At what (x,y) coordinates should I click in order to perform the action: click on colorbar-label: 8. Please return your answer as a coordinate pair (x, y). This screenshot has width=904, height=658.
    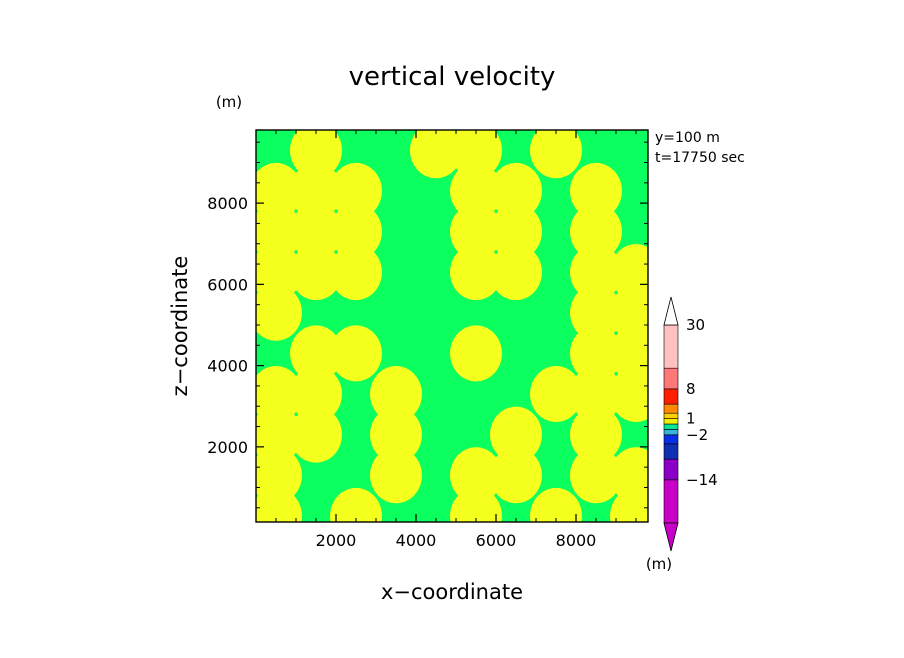
    Looking at the image, I should click on (691, 389).